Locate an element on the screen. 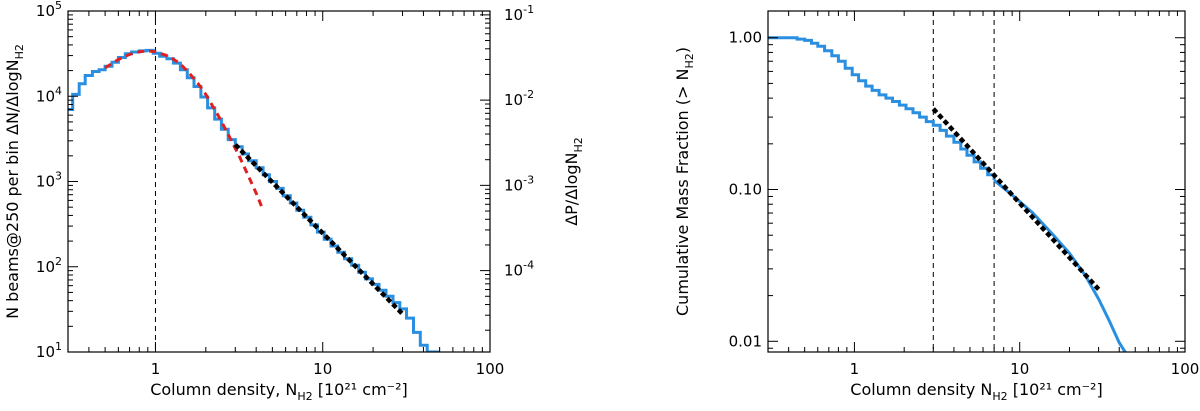 The height and width of the screenshot is (411, 1200). y-tick-label: 10³ is located at coordinates (49, 180).